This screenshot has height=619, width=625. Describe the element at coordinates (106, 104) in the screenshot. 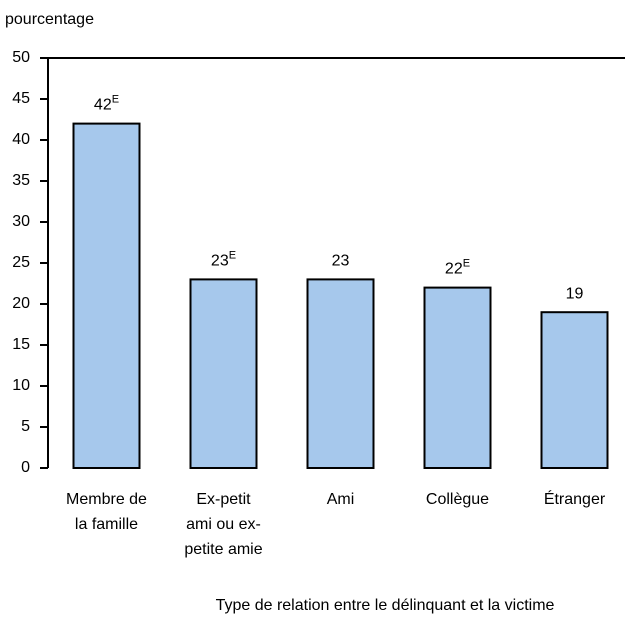

I see `data-label: 42E` at that location.